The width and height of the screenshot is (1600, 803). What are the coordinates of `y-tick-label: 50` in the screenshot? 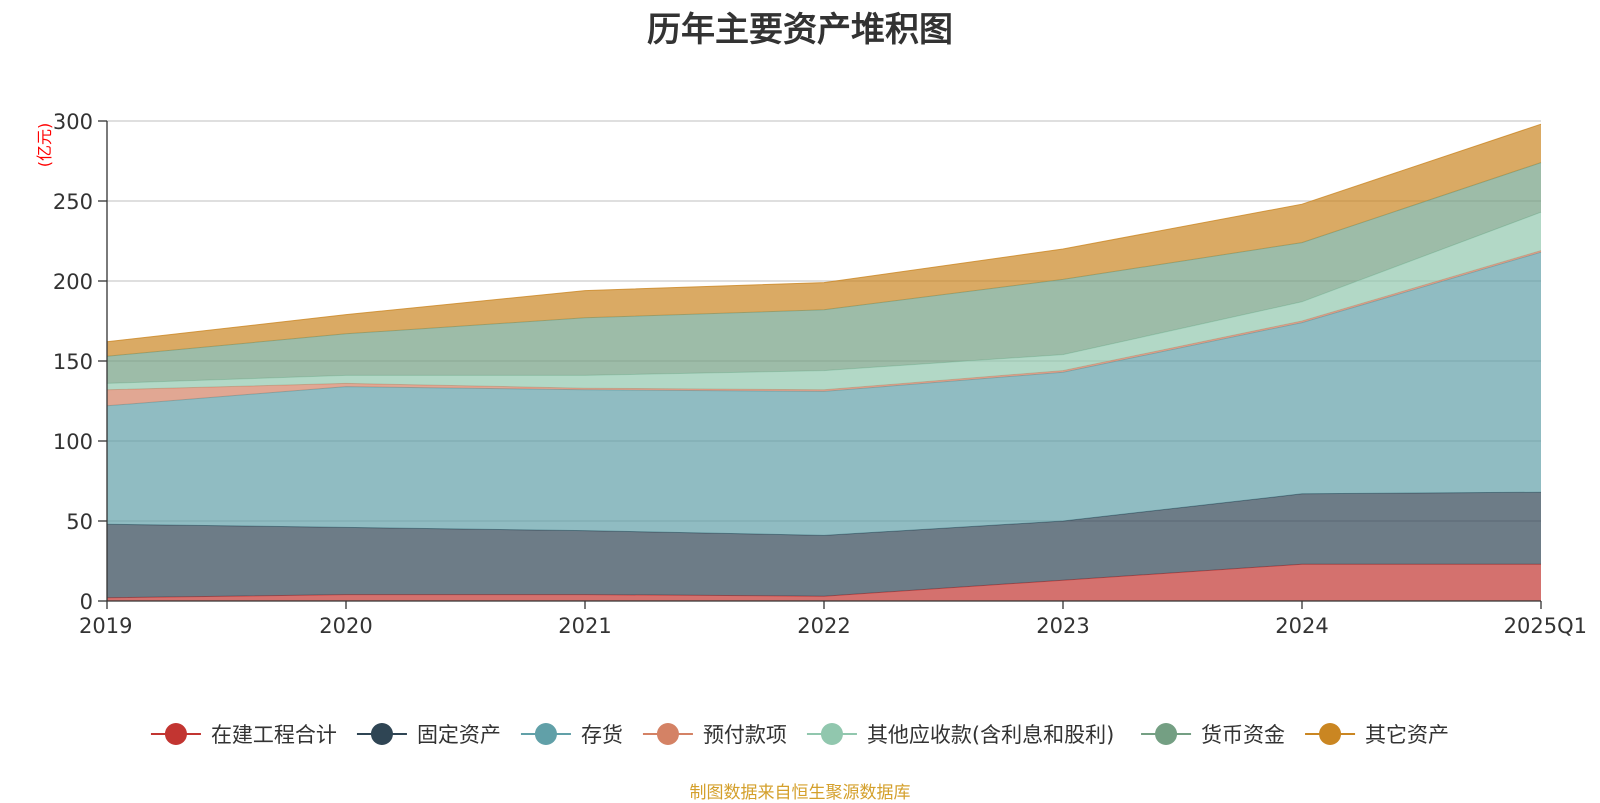 It's located at (79, 522).